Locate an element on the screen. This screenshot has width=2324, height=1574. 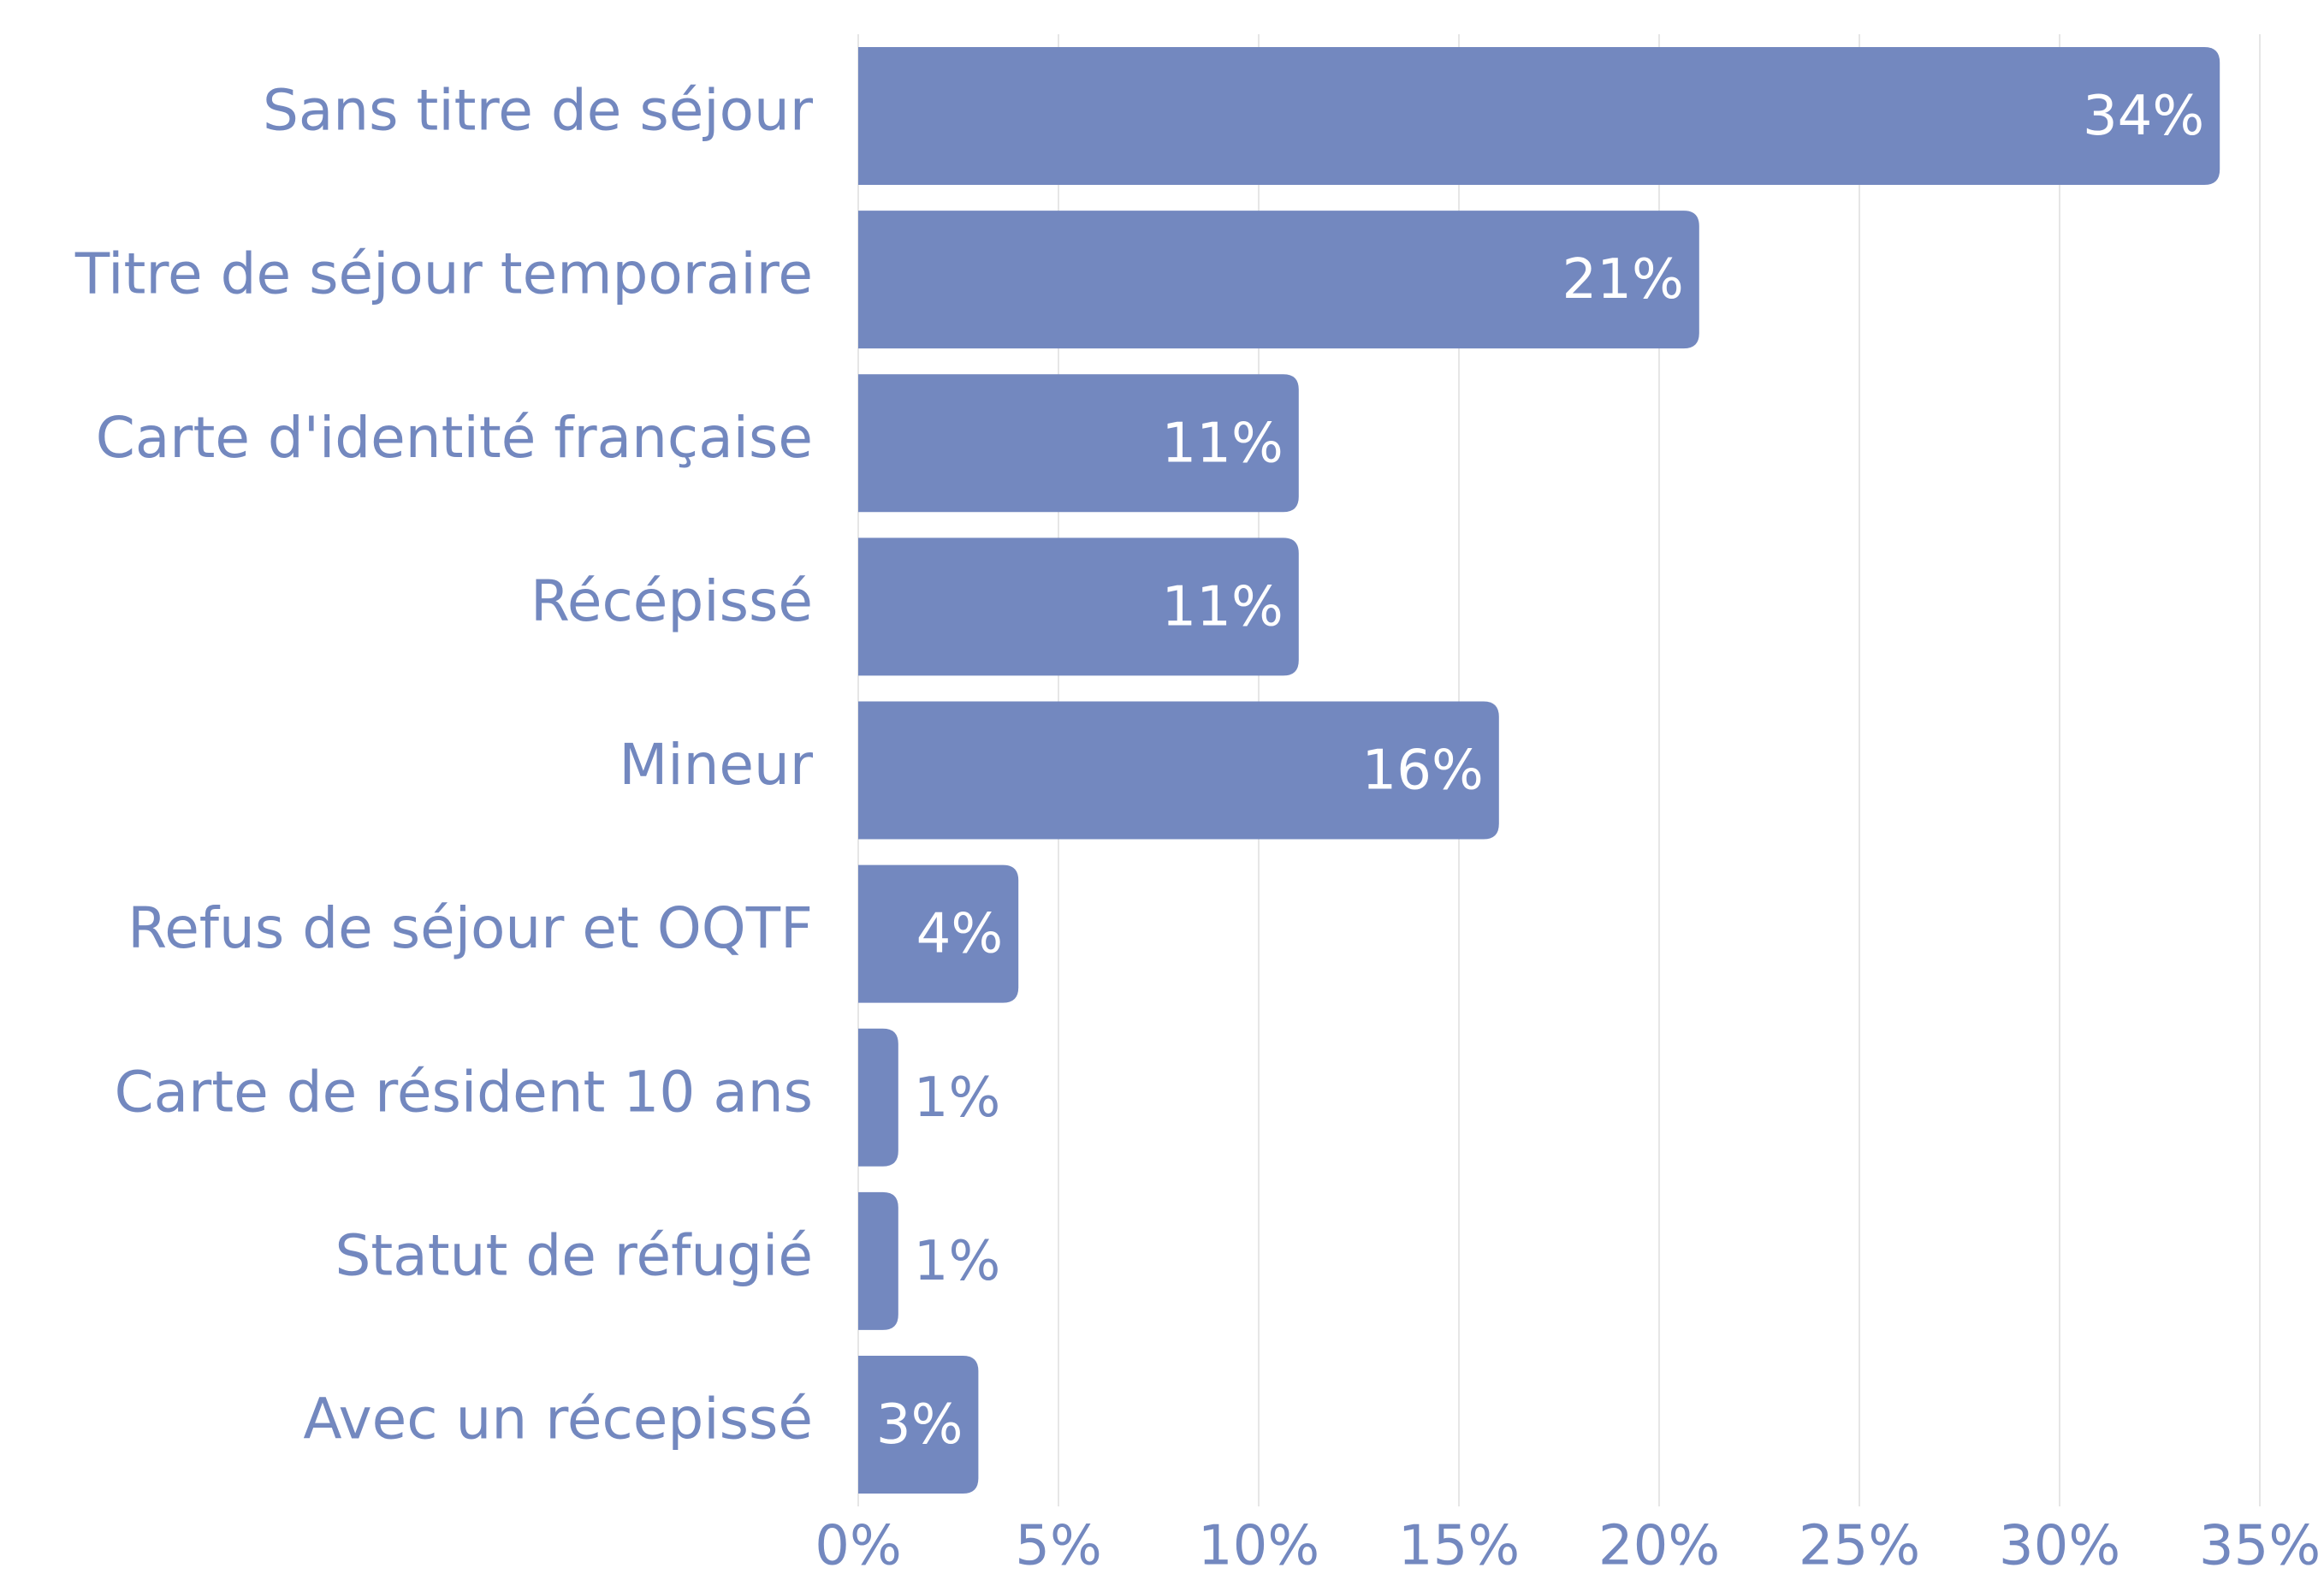
data-label: 21% is located at coordinates (1623, 280).